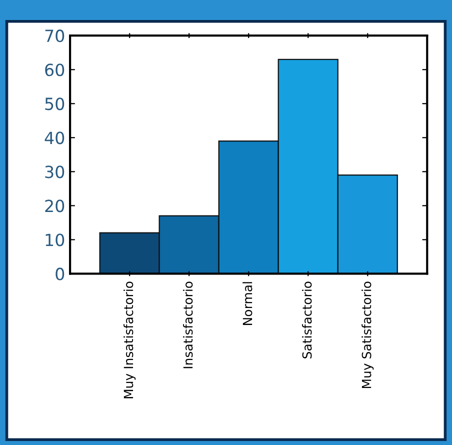 This screenshot has height=445, width=452. Describe the element at coordinates (247, 303) in the screenshot. I see `x-tick-label: Normal` at that location.